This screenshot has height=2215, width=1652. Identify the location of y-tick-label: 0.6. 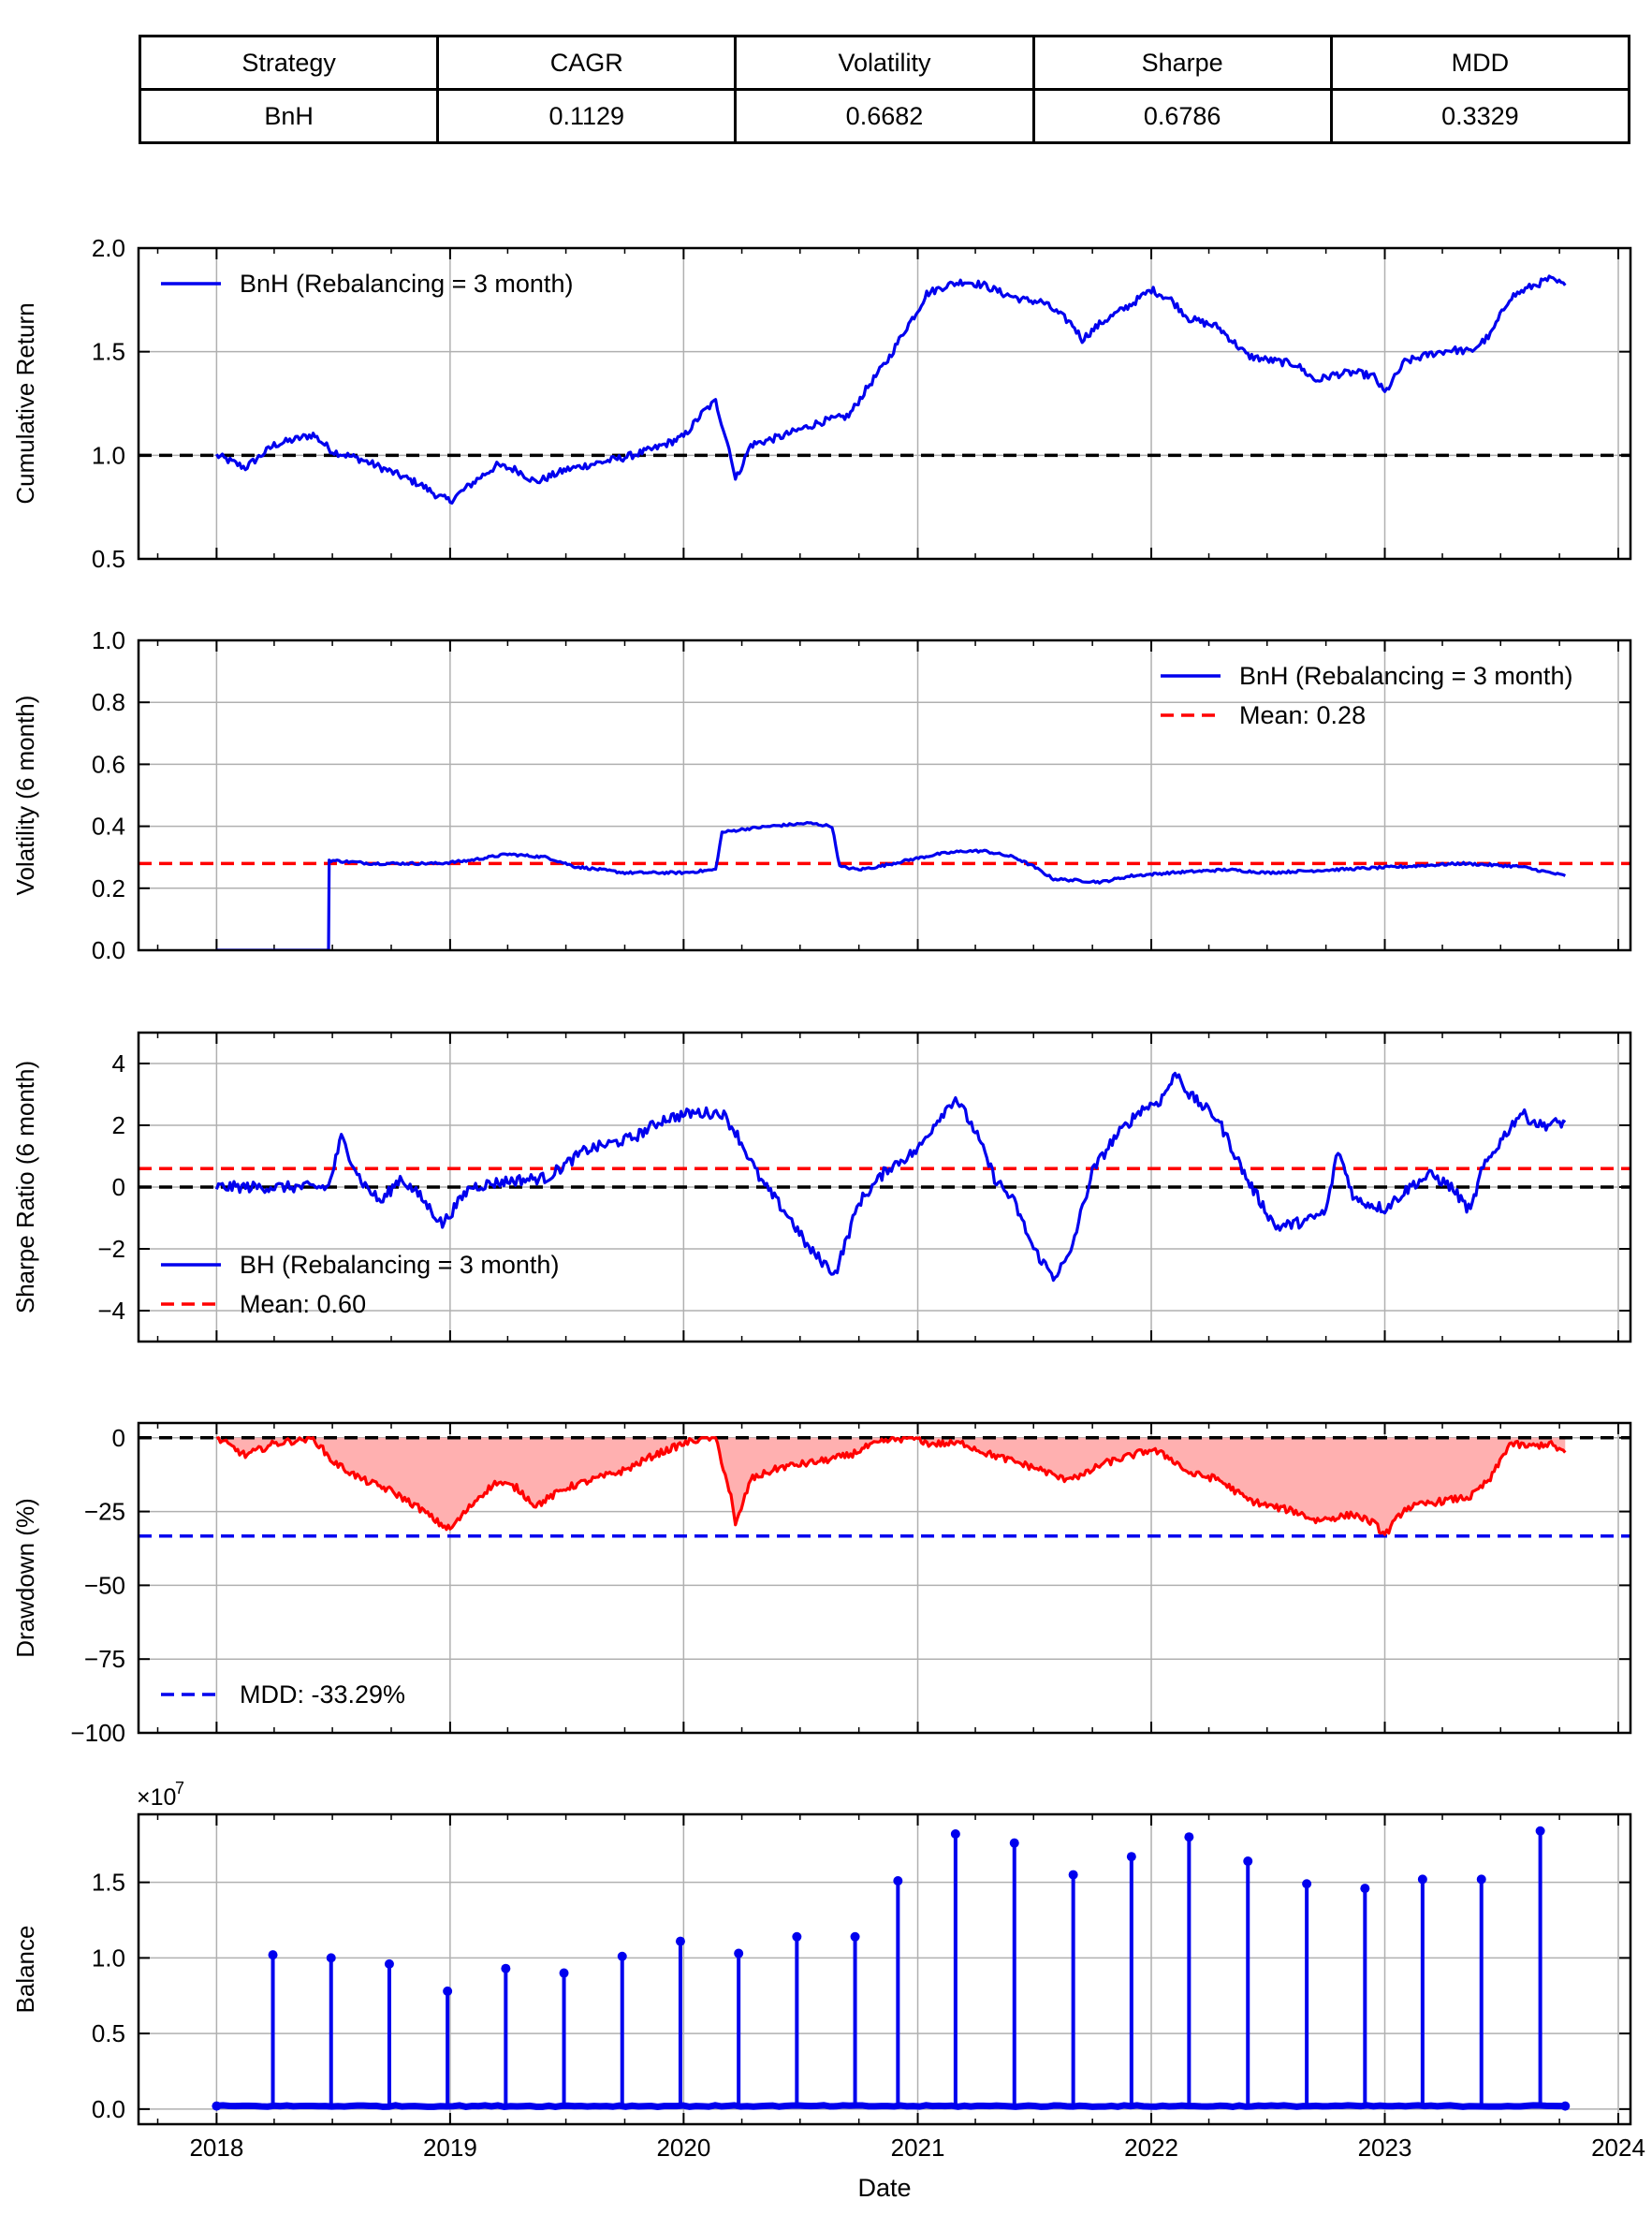
(109, 764).